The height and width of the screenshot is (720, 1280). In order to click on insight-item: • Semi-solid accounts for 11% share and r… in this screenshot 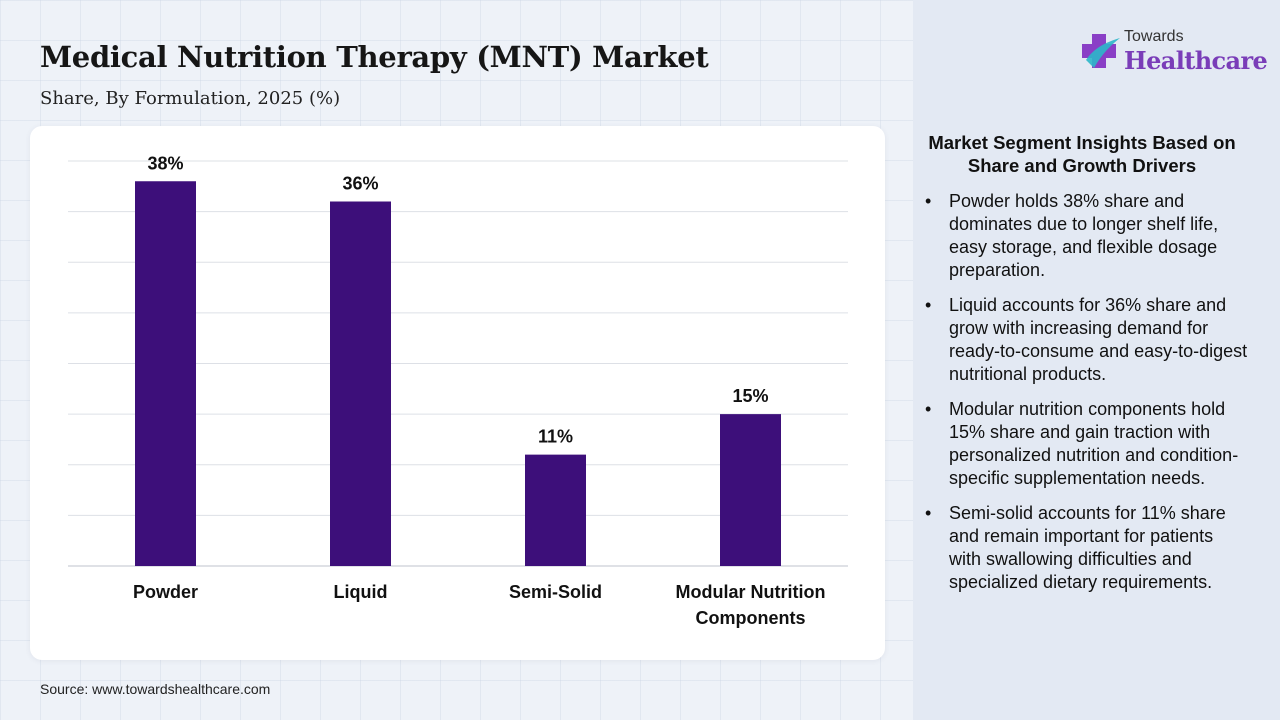, I will do `click(1087, 548)`.